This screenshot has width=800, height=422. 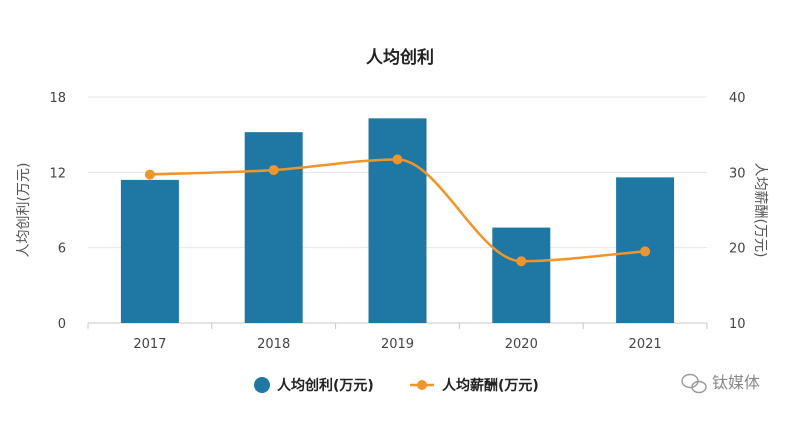 I want to click on legend-line-marker, so click(x=422, y=385).